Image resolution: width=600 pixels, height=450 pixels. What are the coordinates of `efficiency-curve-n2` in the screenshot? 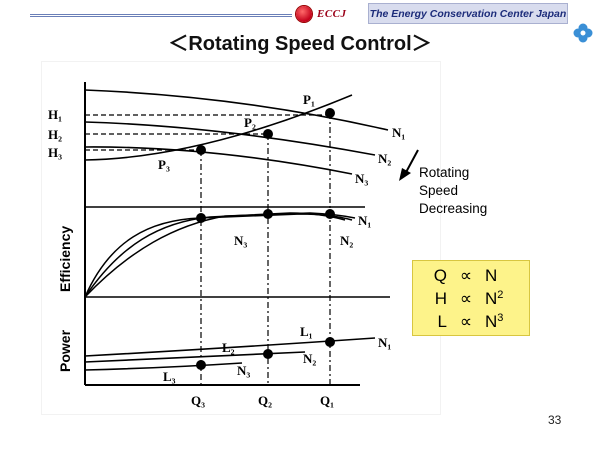 It's located at (215, 255).